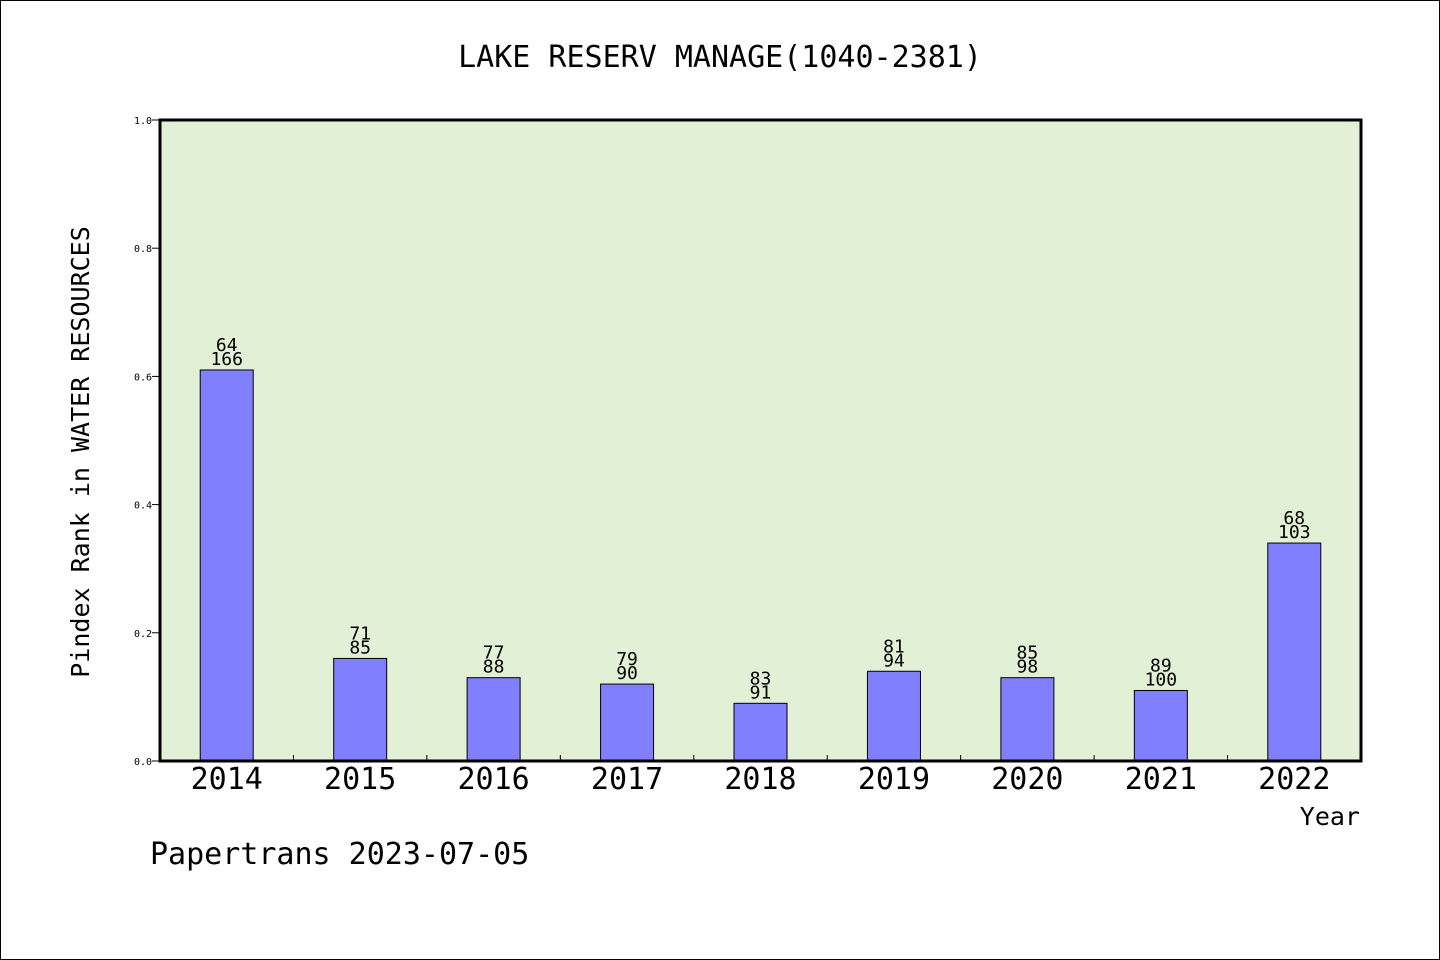 Image resolution: width=1440 pixels, height=960 pixels. Describe the element at coordinates (1028, 667) in the screenshot. I see `bar-label-bottom: 98` at that location.